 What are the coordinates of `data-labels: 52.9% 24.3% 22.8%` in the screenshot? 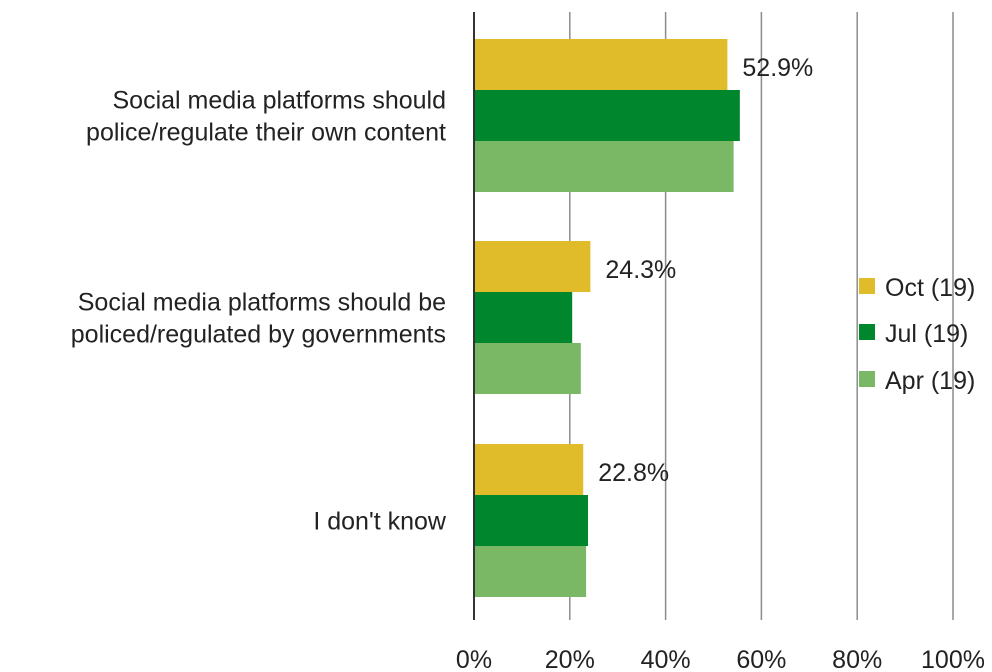 It's located at (705, 270).